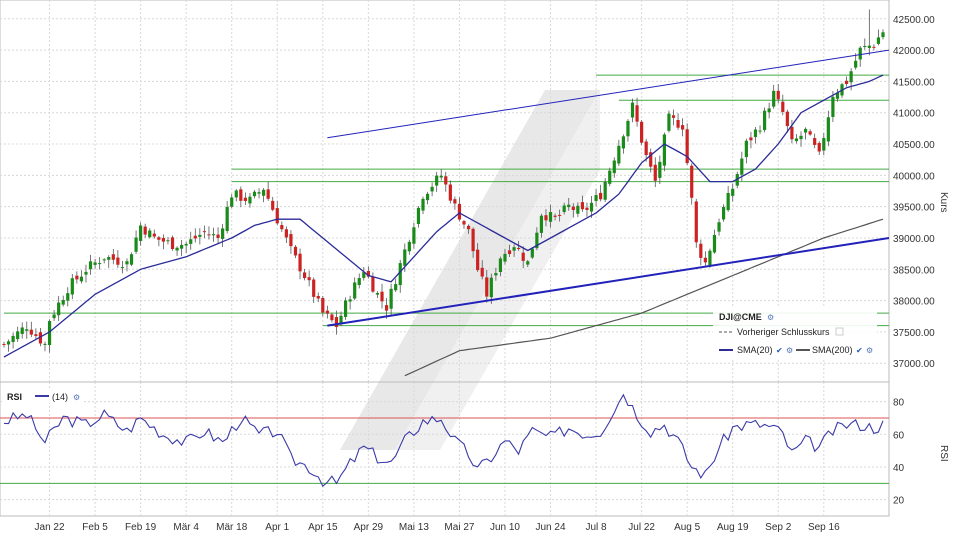 This screenshot has width=960, height=545. I want to click on price-tick-label: 37000.00, so click(914, 364).